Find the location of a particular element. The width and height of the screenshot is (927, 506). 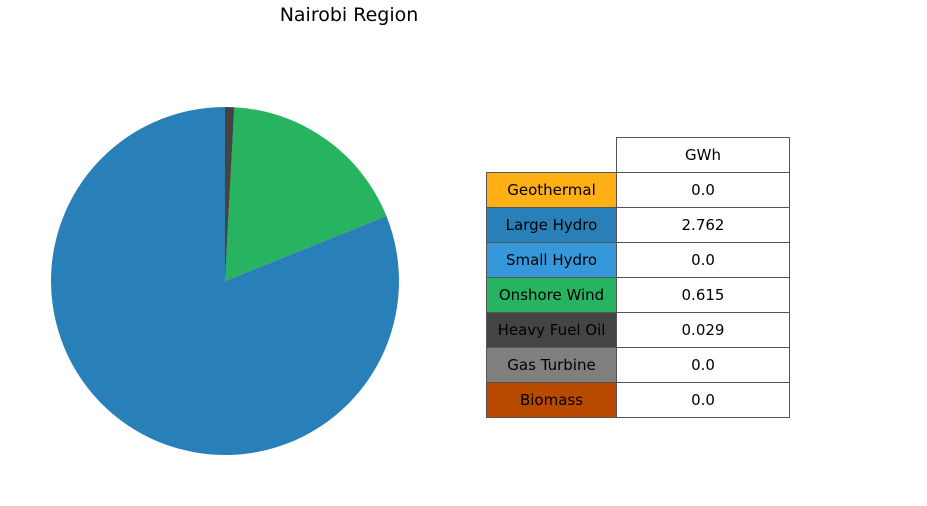

legend-value: 2.762 is located at coordinates (703, 225).